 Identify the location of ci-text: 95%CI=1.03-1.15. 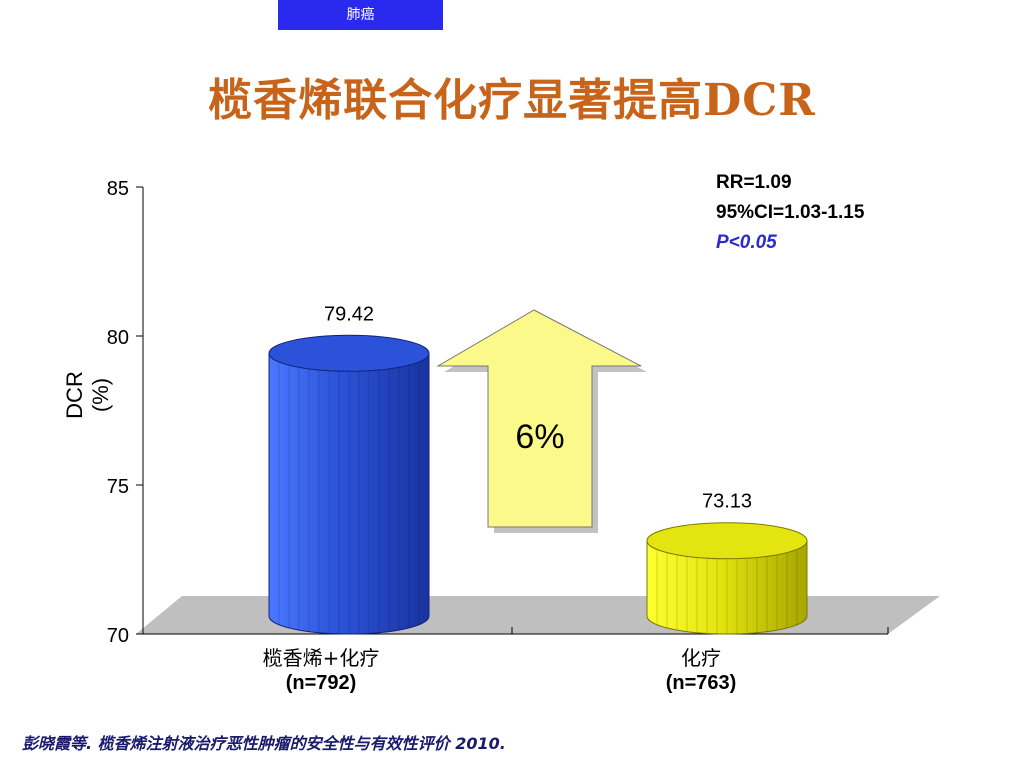
(790, 212).